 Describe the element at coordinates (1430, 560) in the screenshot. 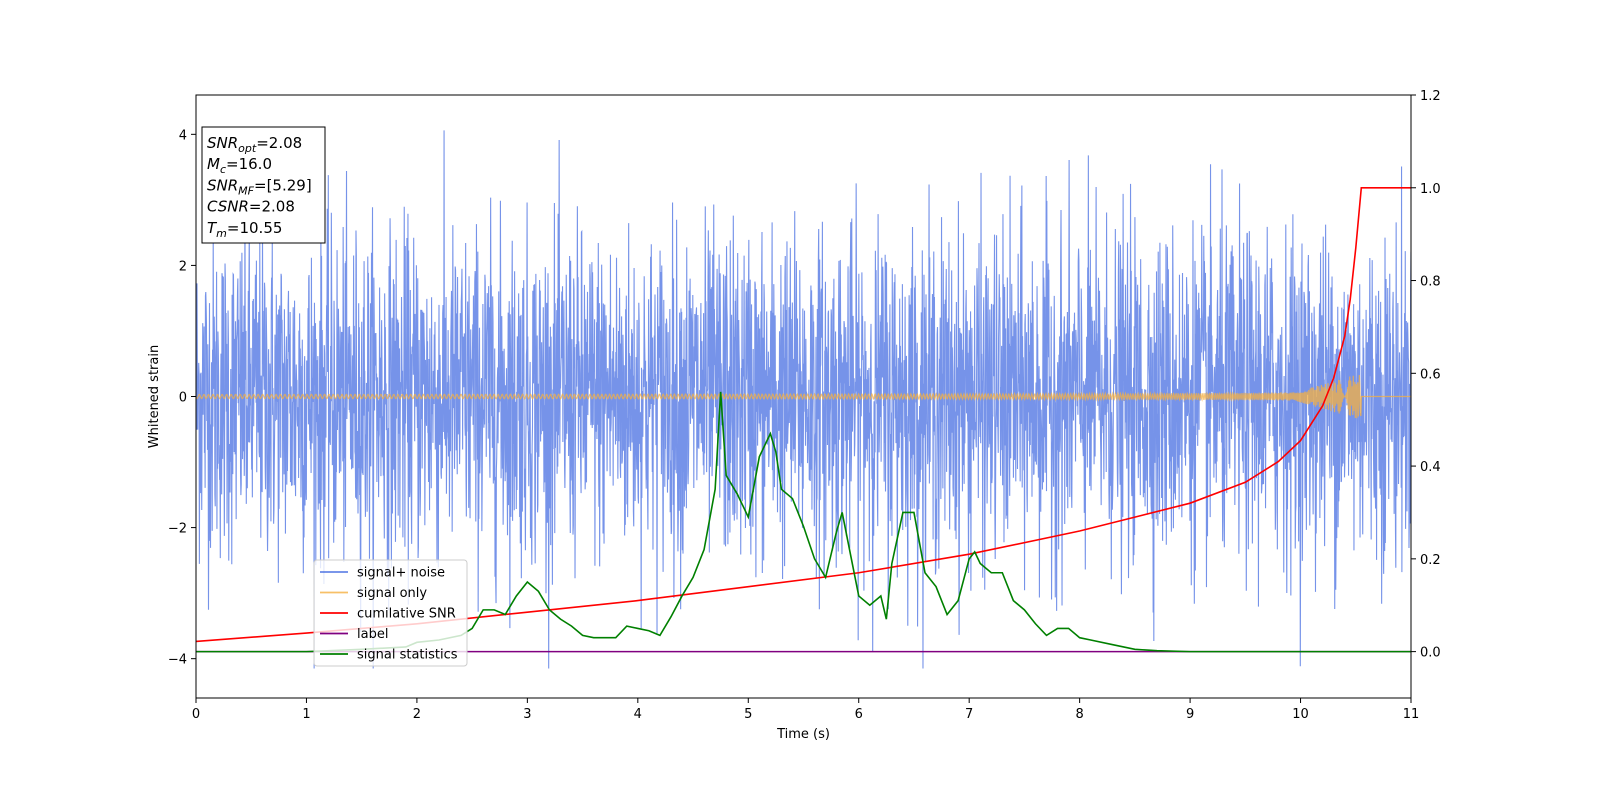

I see `y-right-tick-label: 0.2` at that location.